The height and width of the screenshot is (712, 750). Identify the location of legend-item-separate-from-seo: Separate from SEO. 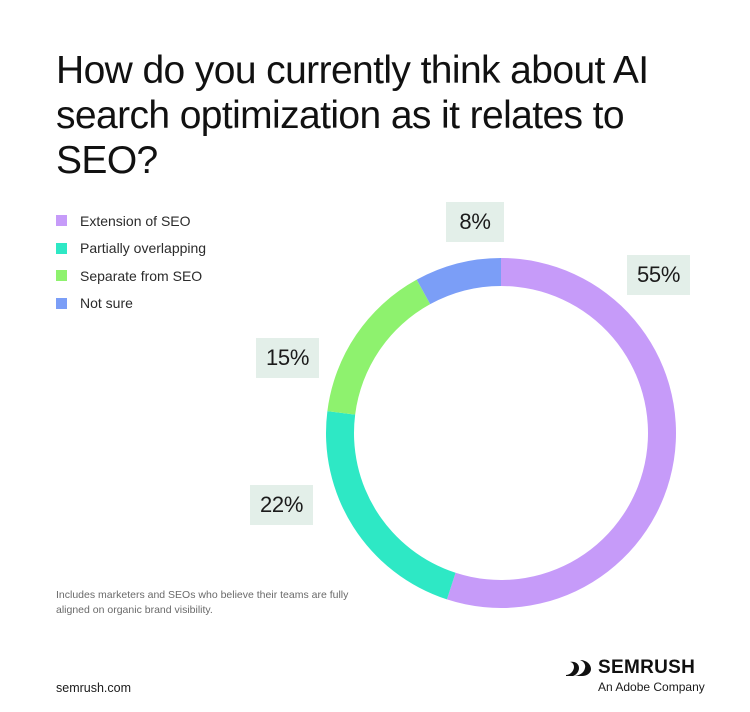
(131, 276).